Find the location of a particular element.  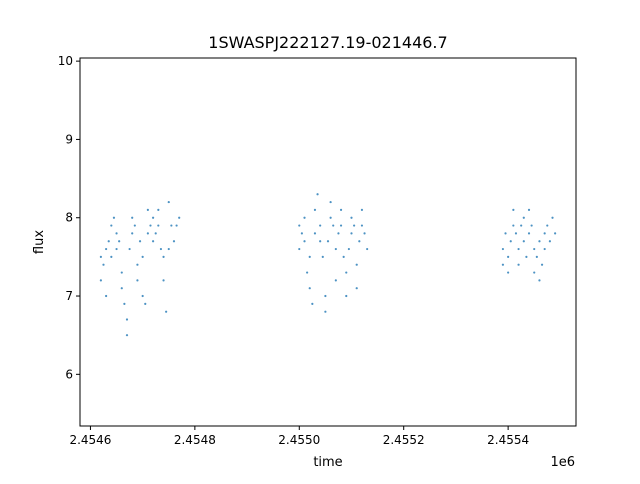

x-axis-label: time is located at coordinates (327, 462).